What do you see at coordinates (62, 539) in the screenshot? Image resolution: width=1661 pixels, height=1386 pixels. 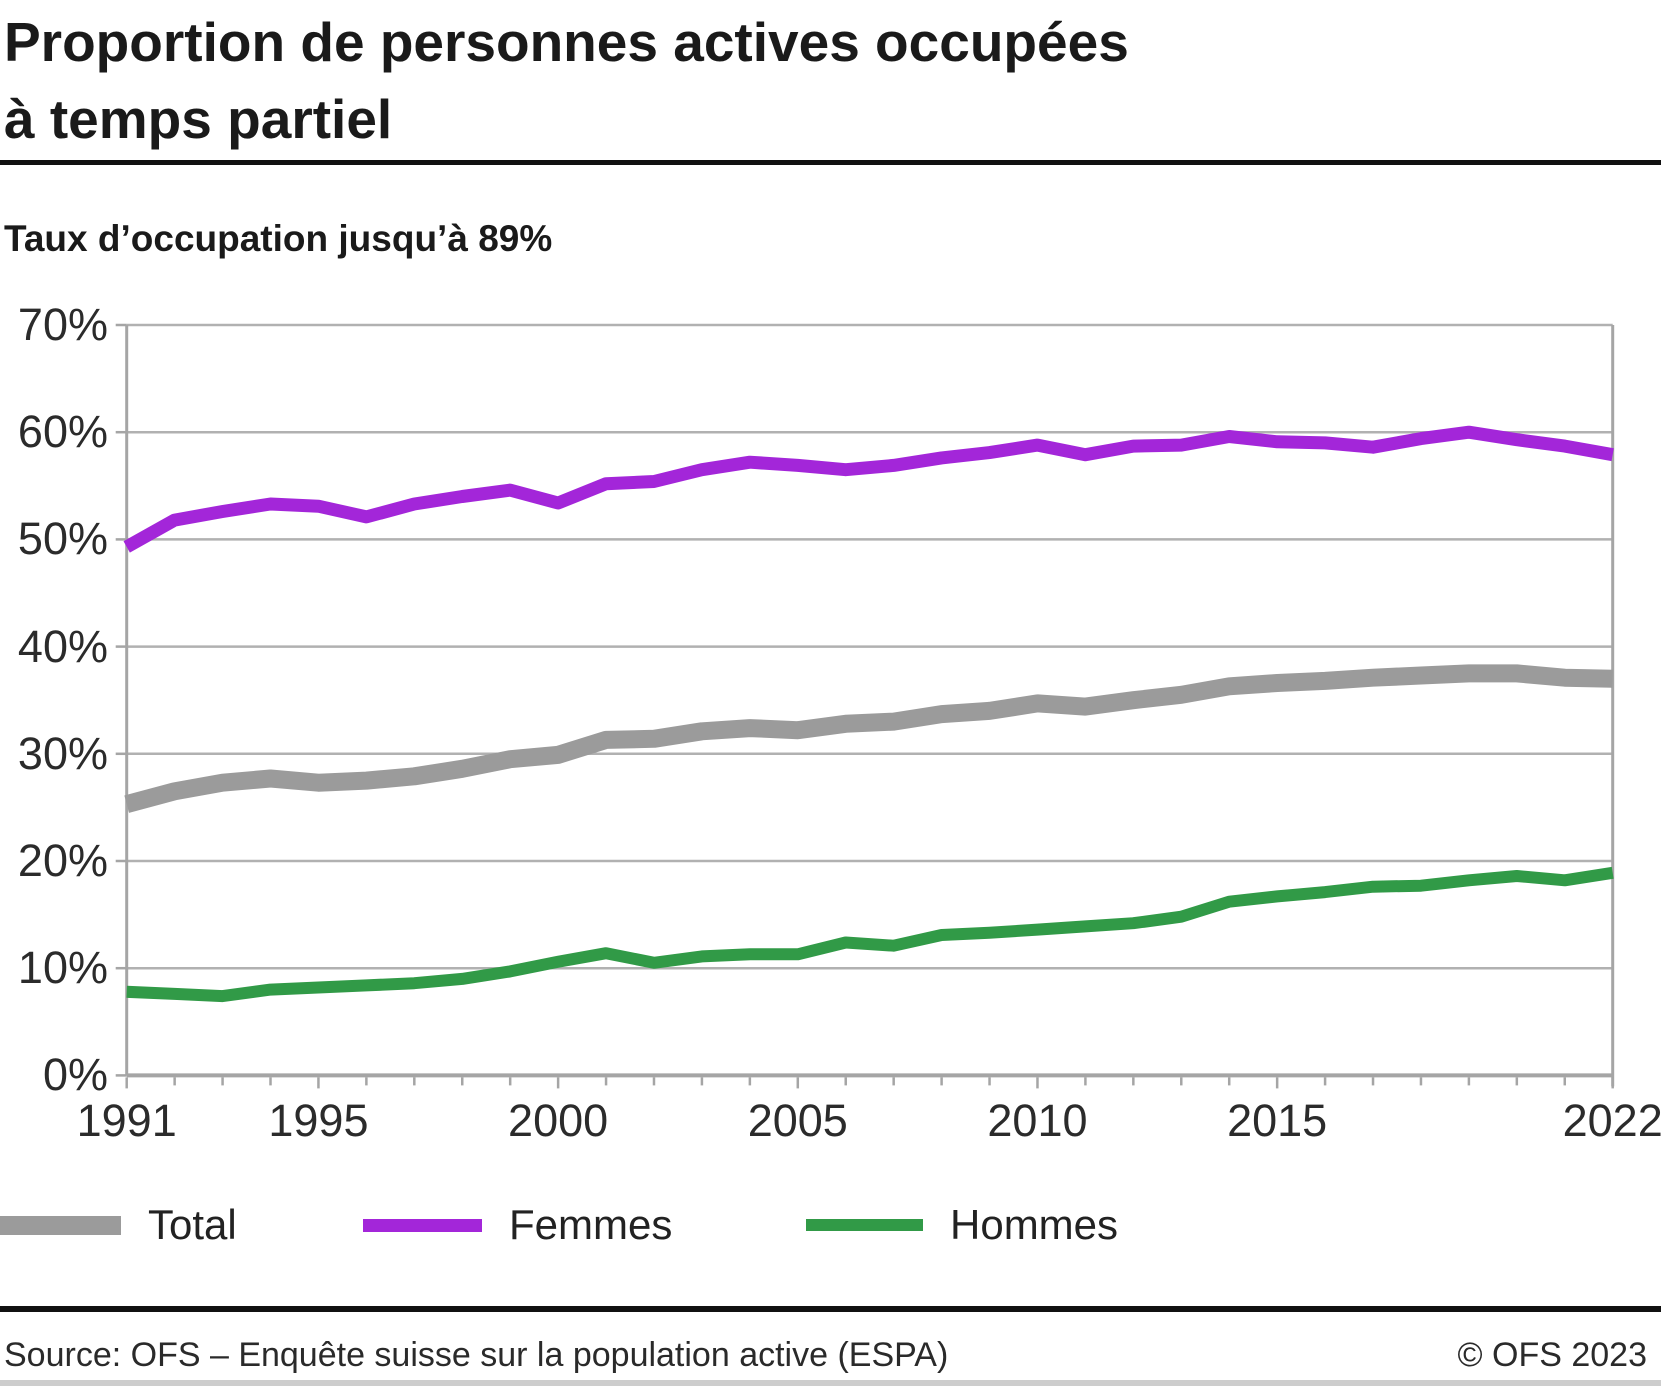 I see `y-axis-label: 50%` at bounding box center [62, 539].